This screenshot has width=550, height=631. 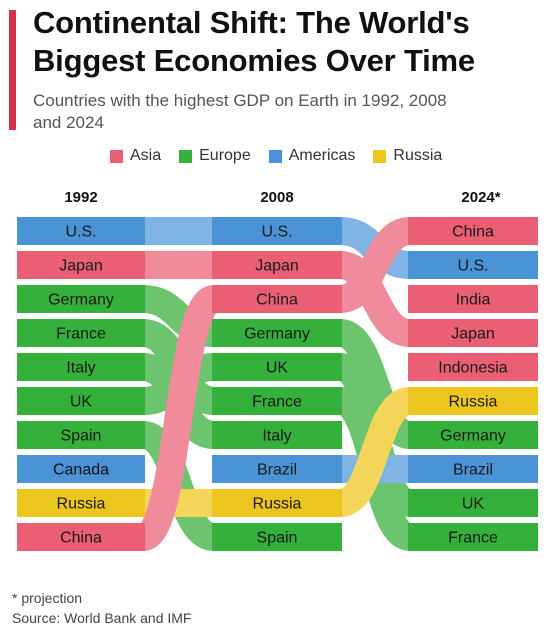 I want to click on label-japan-1: Japan, so click(x=81, y=266).